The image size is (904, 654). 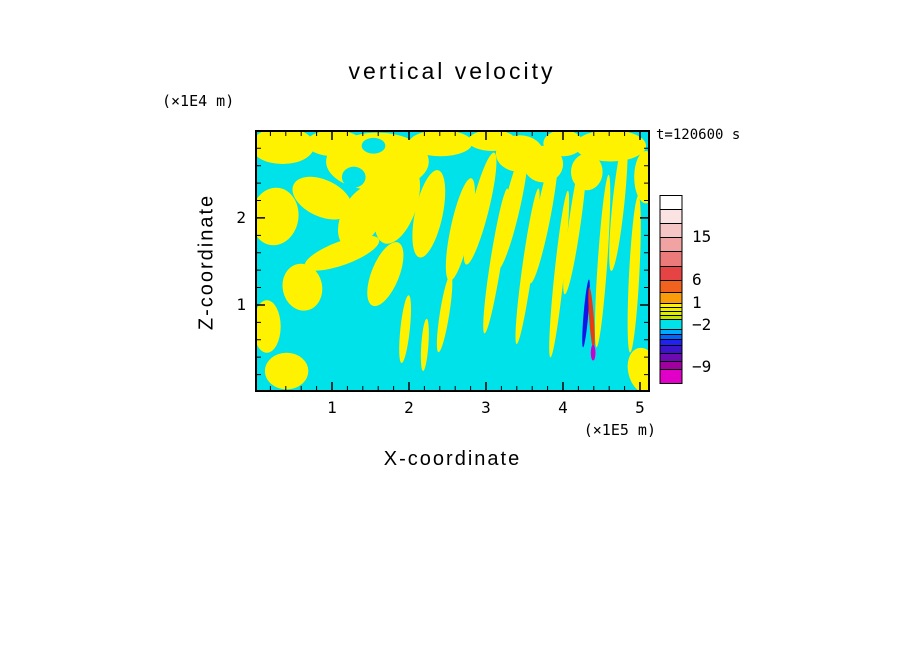 I want to click on time-annotation: t=120600 s, so click(x=698, y=135).